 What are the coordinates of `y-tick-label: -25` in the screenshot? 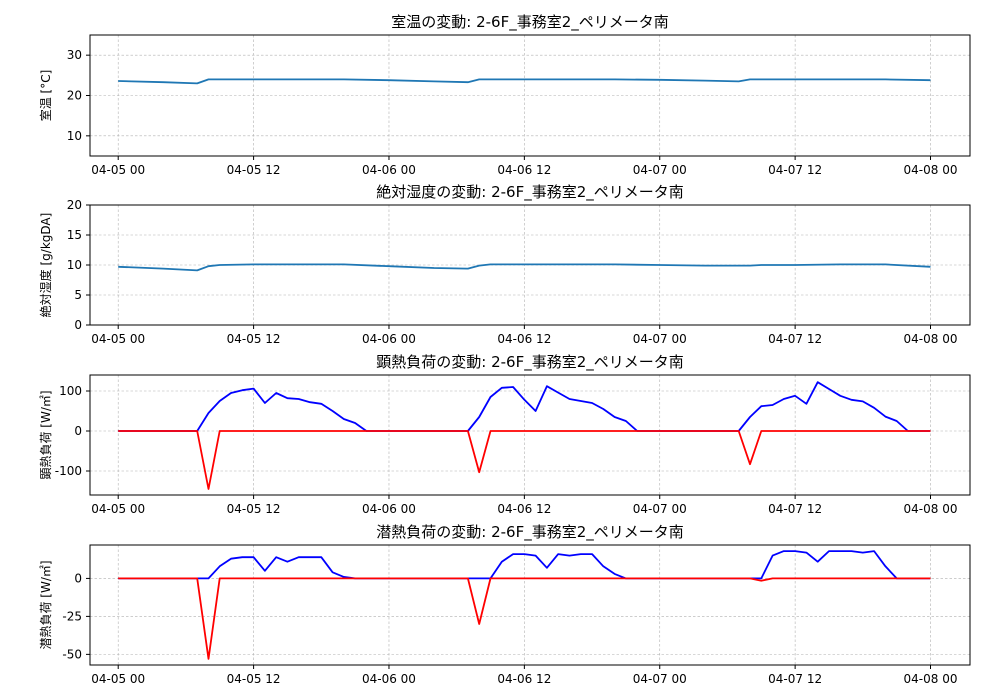 It's located at (72, 616).